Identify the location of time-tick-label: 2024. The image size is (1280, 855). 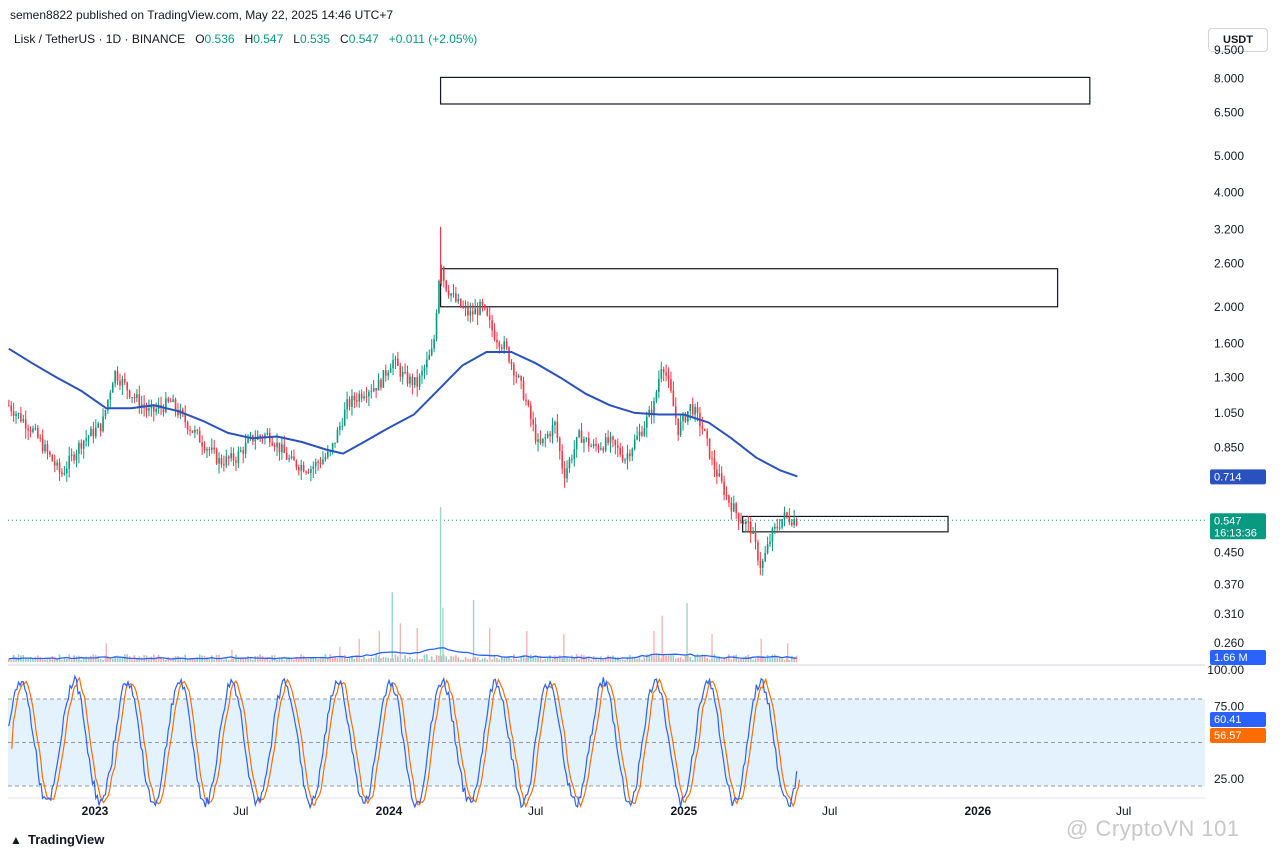
(389, 811).